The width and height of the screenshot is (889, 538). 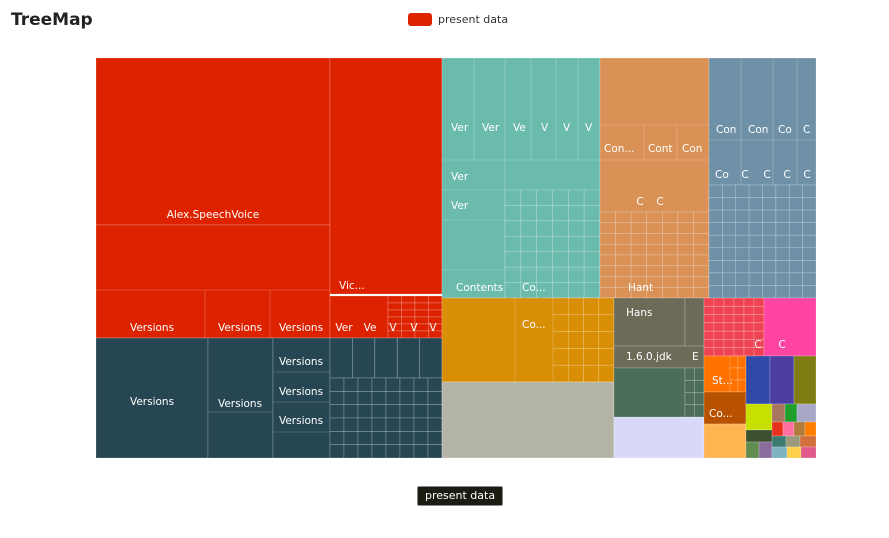 What do you see at coordinates (659, 437) in the screenshot?
I see `treemap-cell-lavender` at bounding box center [659, 437].